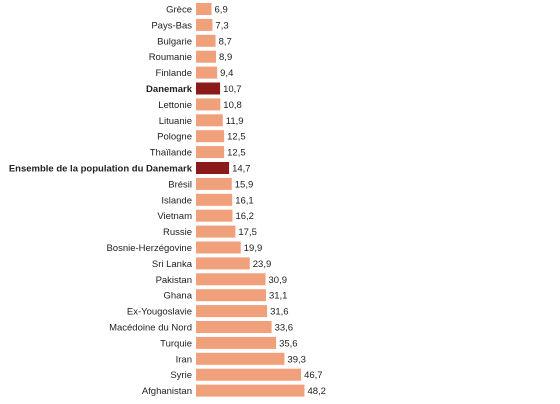 This screenshot has height=404, width=560. Describe the element at coordinates (235, 121) in the screenshot. I see `value-label-lituanie: 11,9` at that location.